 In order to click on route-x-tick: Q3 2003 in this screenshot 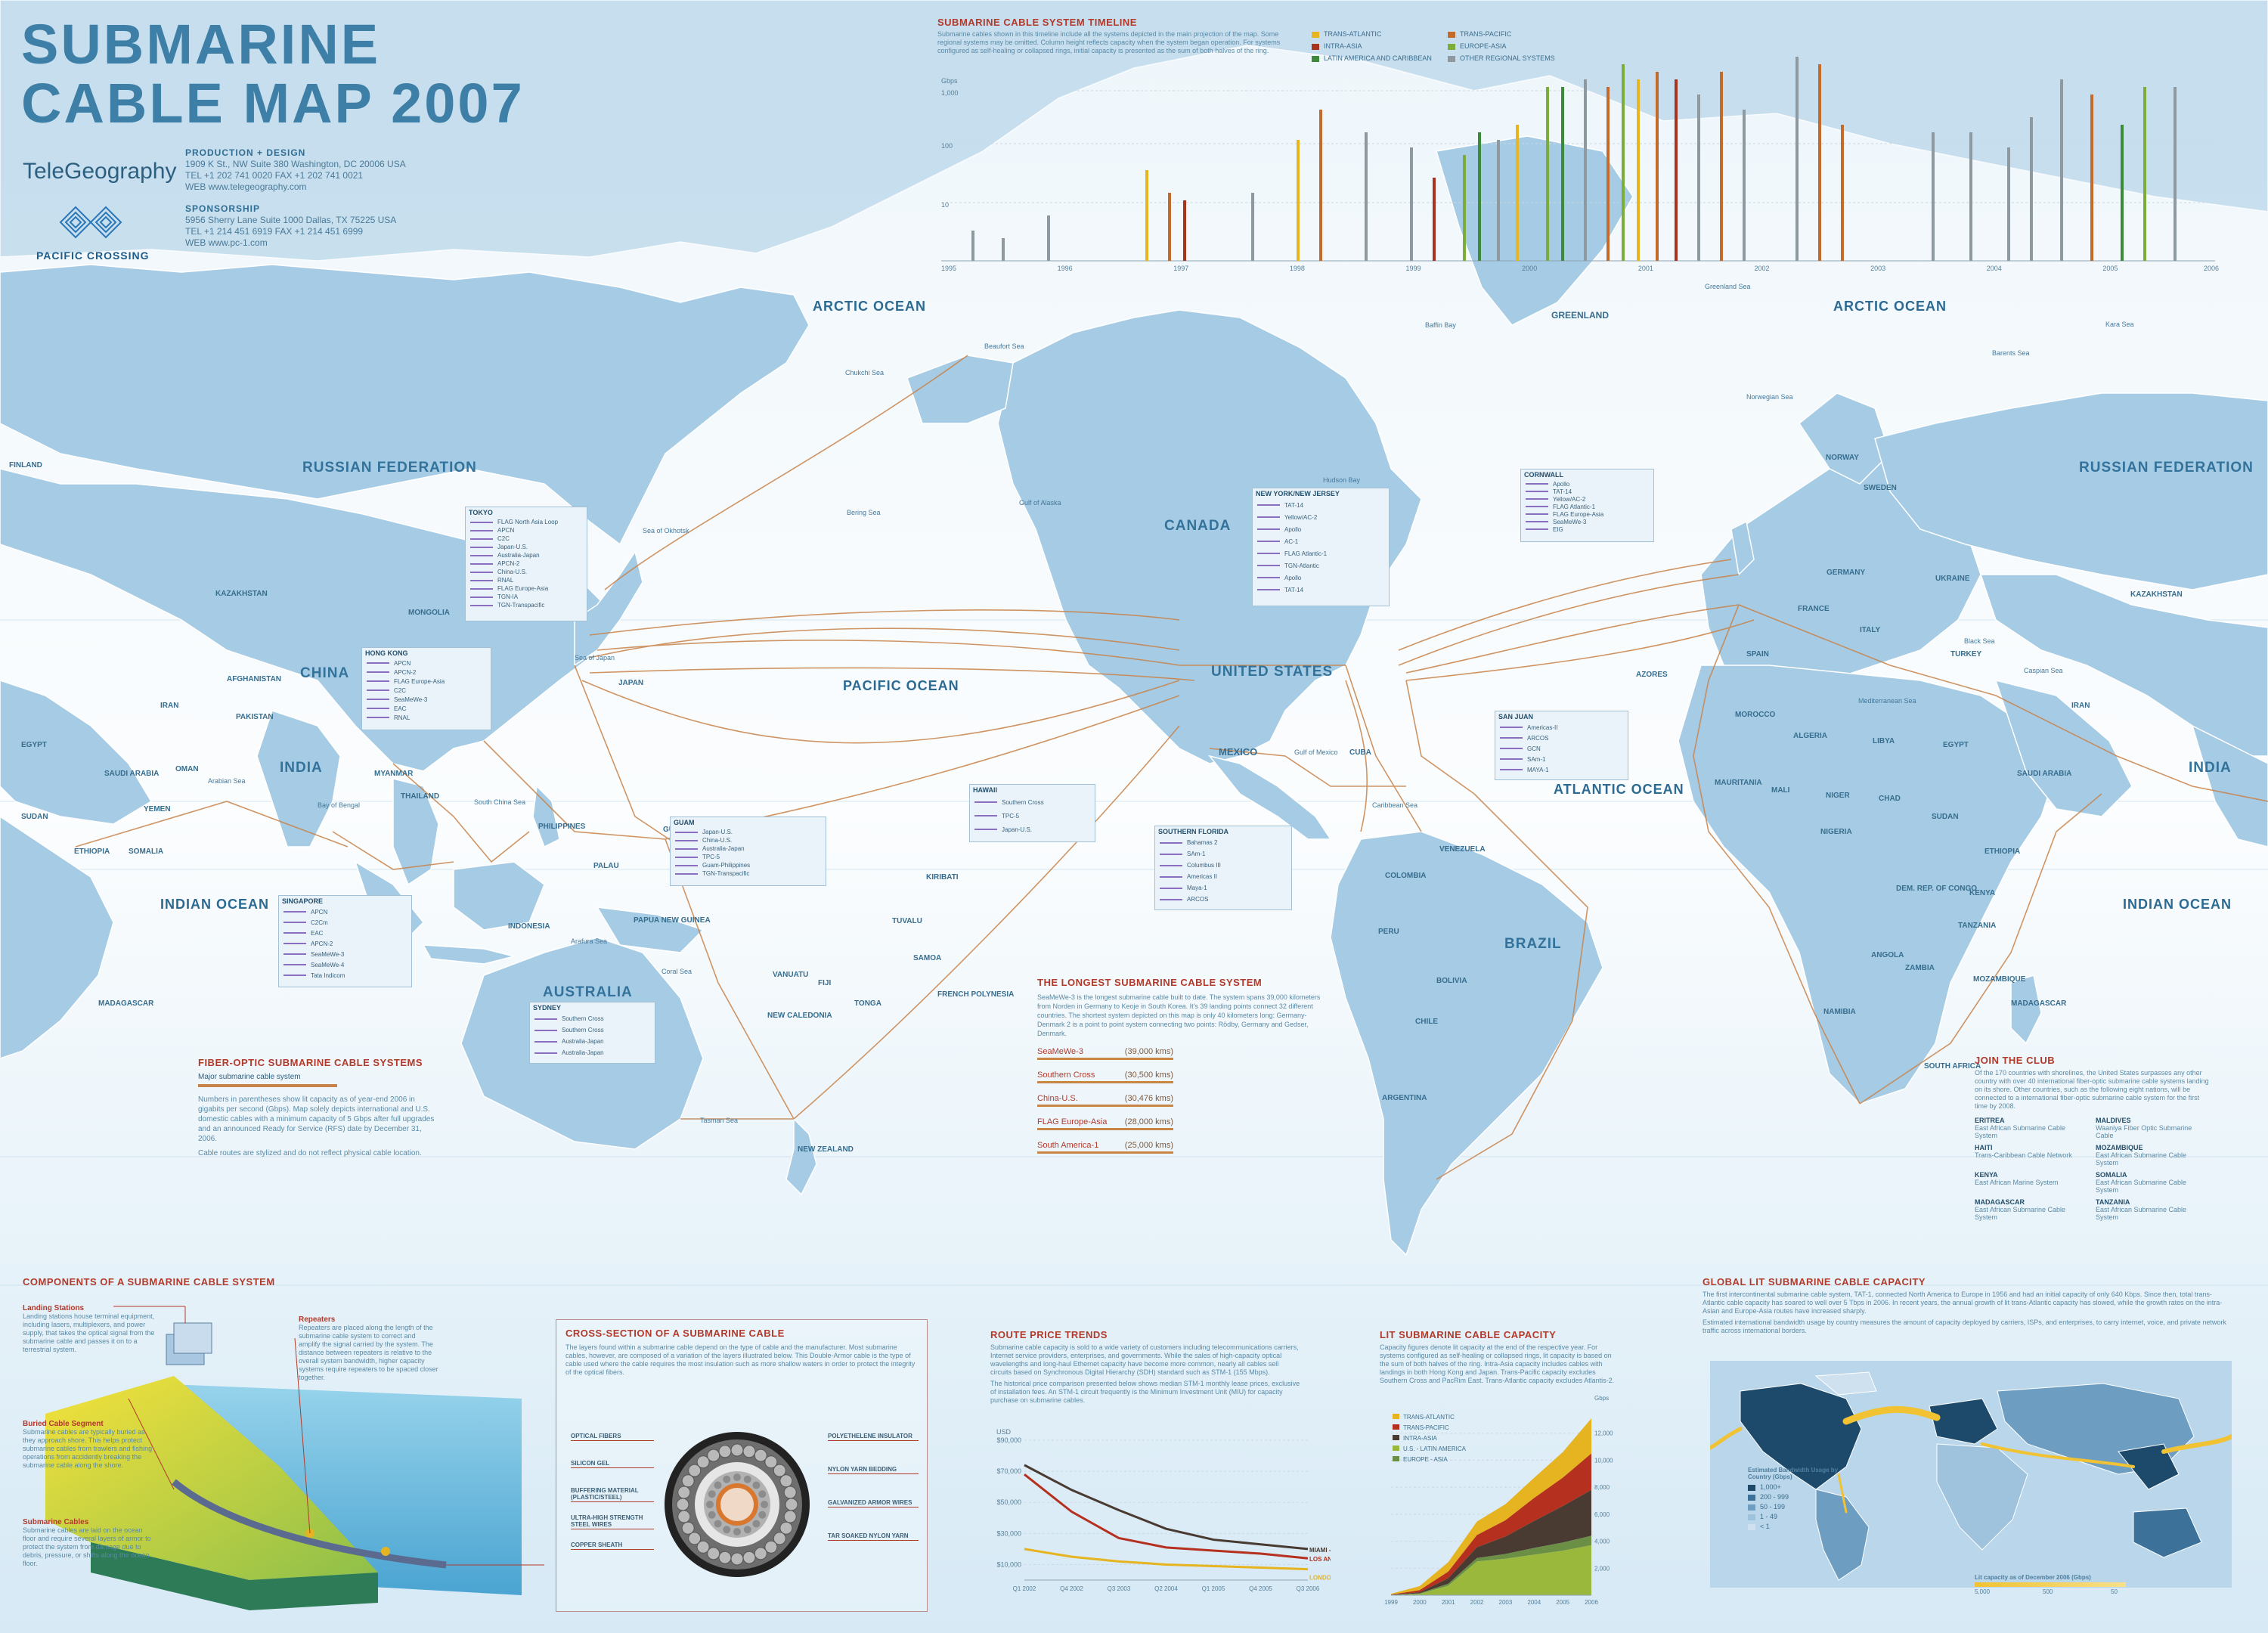, I will do `click(1119, 1588)`.